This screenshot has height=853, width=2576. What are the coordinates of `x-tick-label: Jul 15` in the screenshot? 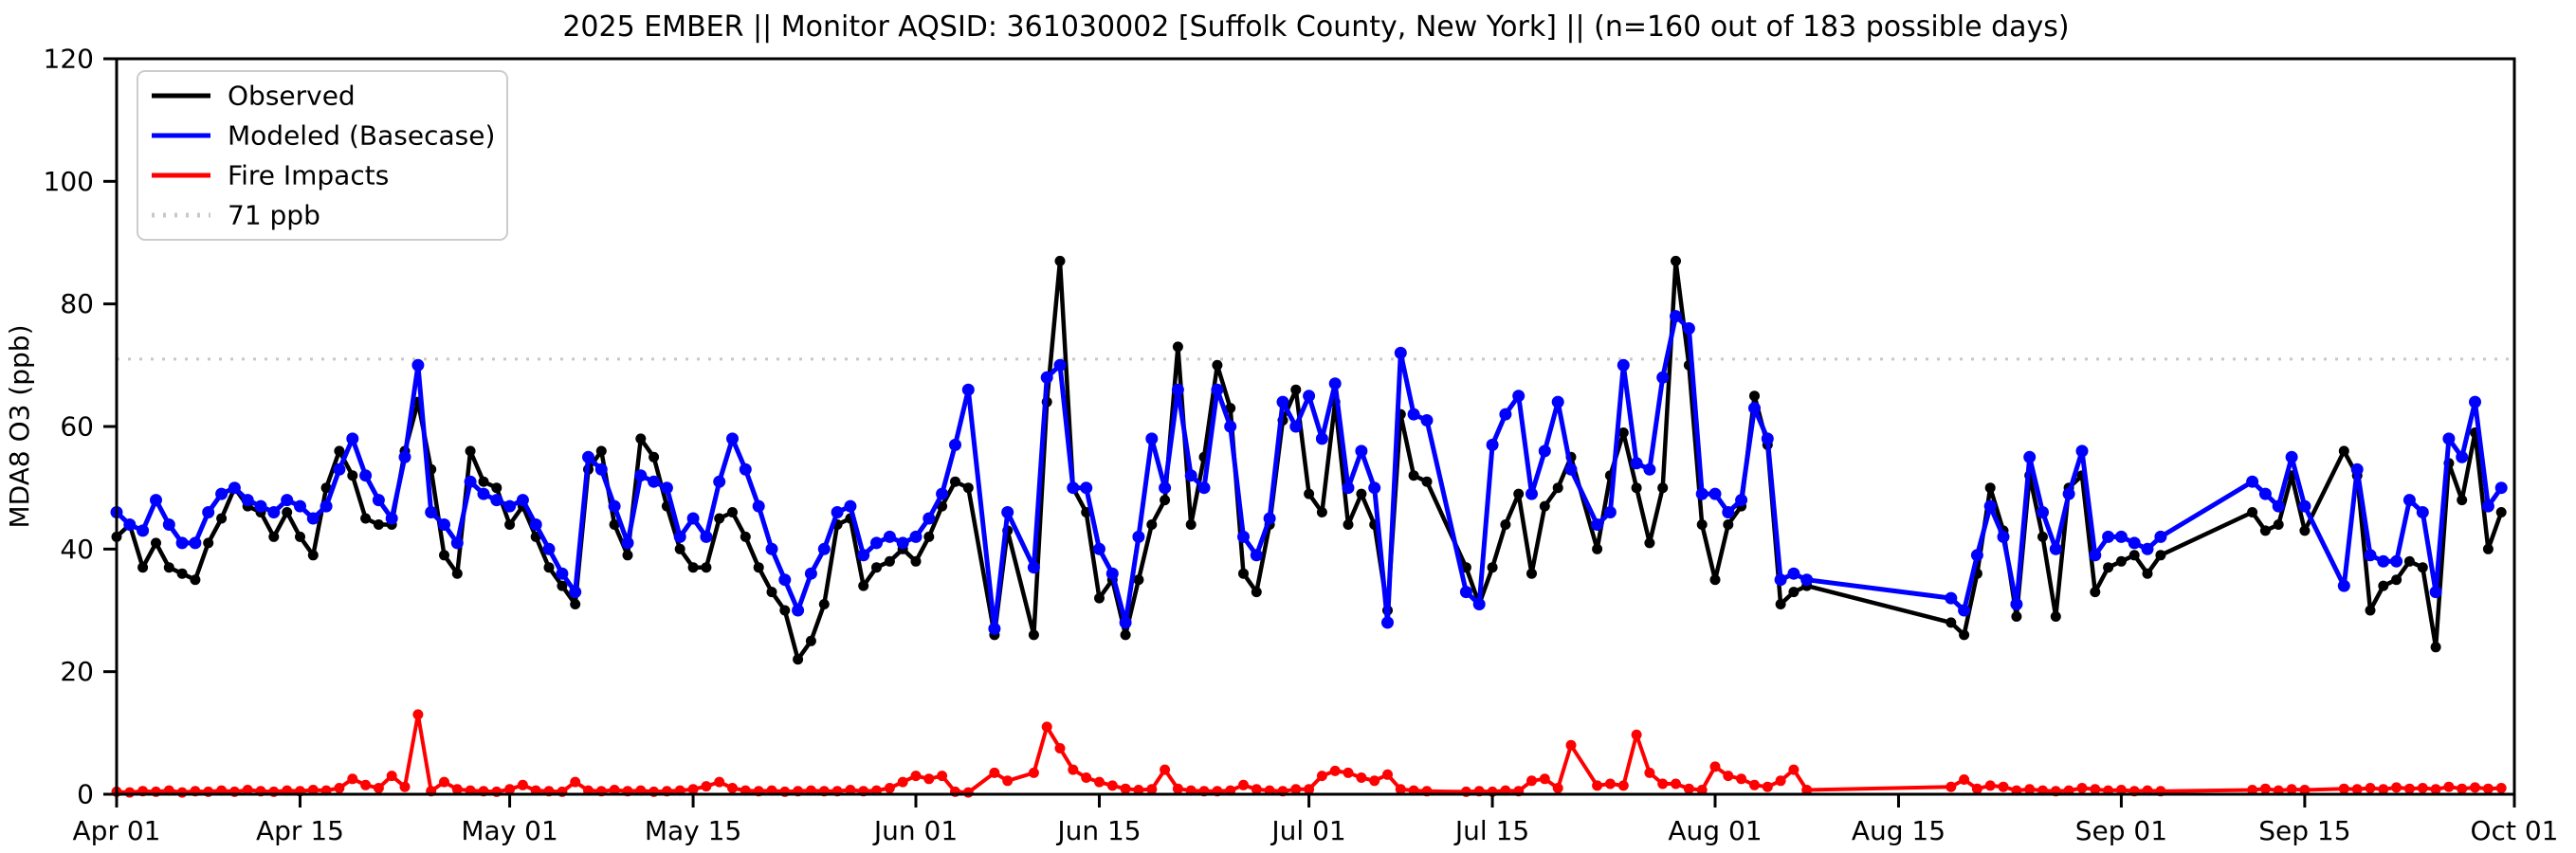 It's located at (1491, 830).